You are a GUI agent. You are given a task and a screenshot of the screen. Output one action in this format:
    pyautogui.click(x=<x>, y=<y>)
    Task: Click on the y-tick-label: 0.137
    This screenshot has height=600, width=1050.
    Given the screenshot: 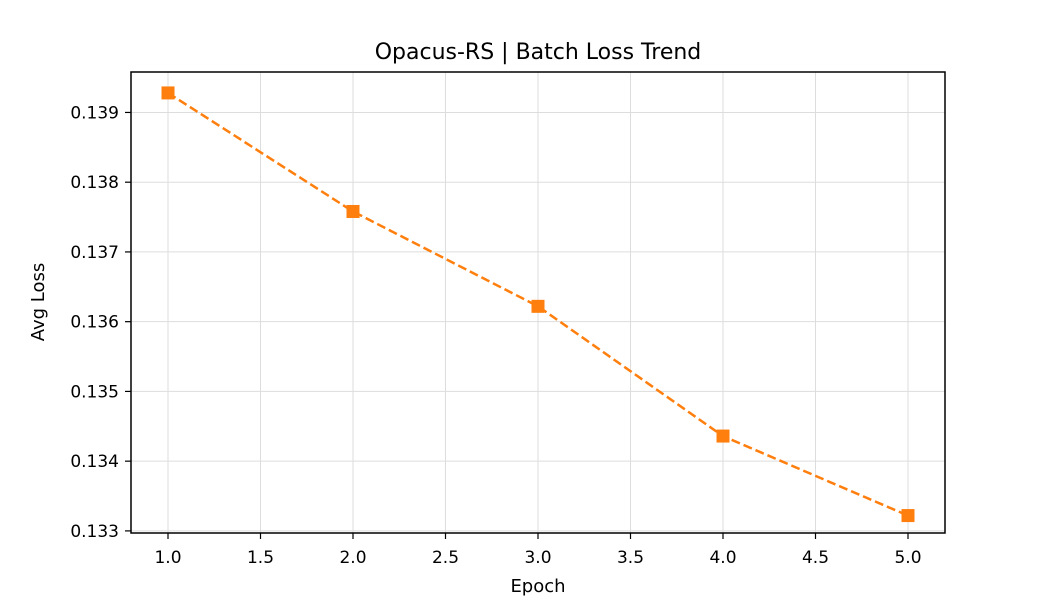 What is the action you would take?
    pyautogui.click(x=94, y=253)
    